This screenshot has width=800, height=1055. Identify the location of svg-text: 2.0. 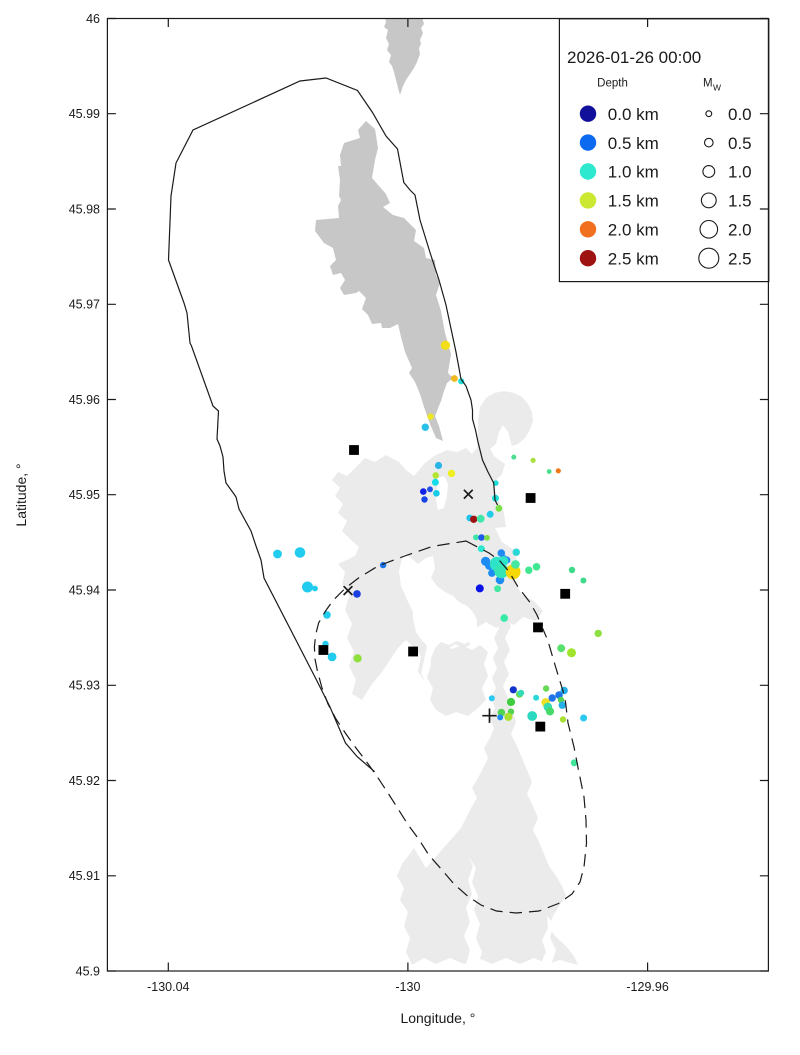
(740, 230).